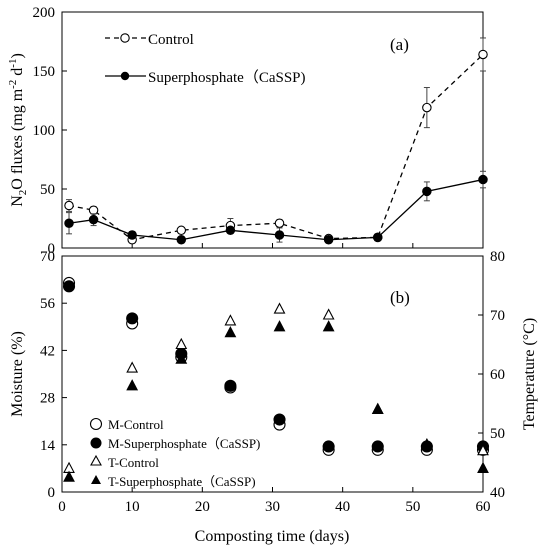  What do you see at coordinates (399, 44) in the screenshot?
I see `panel-a-label: (a)` at bounding box center [399, 44].